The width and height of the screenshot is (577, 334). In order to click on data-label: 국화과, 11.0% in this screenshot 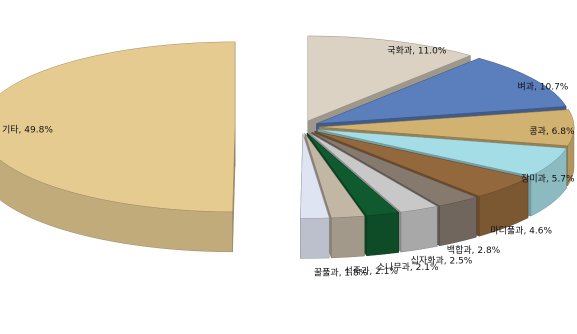, I will do `click(417, 50)`.